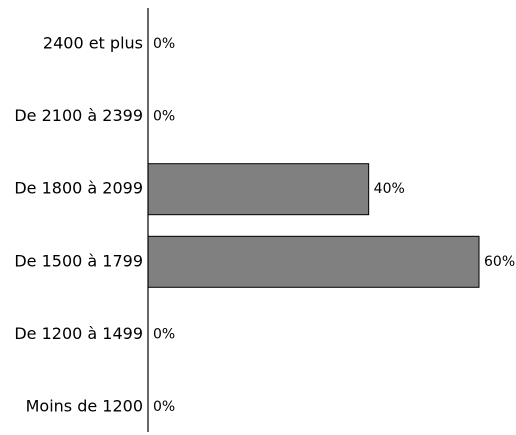 This screenshot has width=516, height=435. What do you see at coordinates (78, 333) in the screenshot?
I see `category-label: De 1200 à 1499` at bounding box center [78, 333].